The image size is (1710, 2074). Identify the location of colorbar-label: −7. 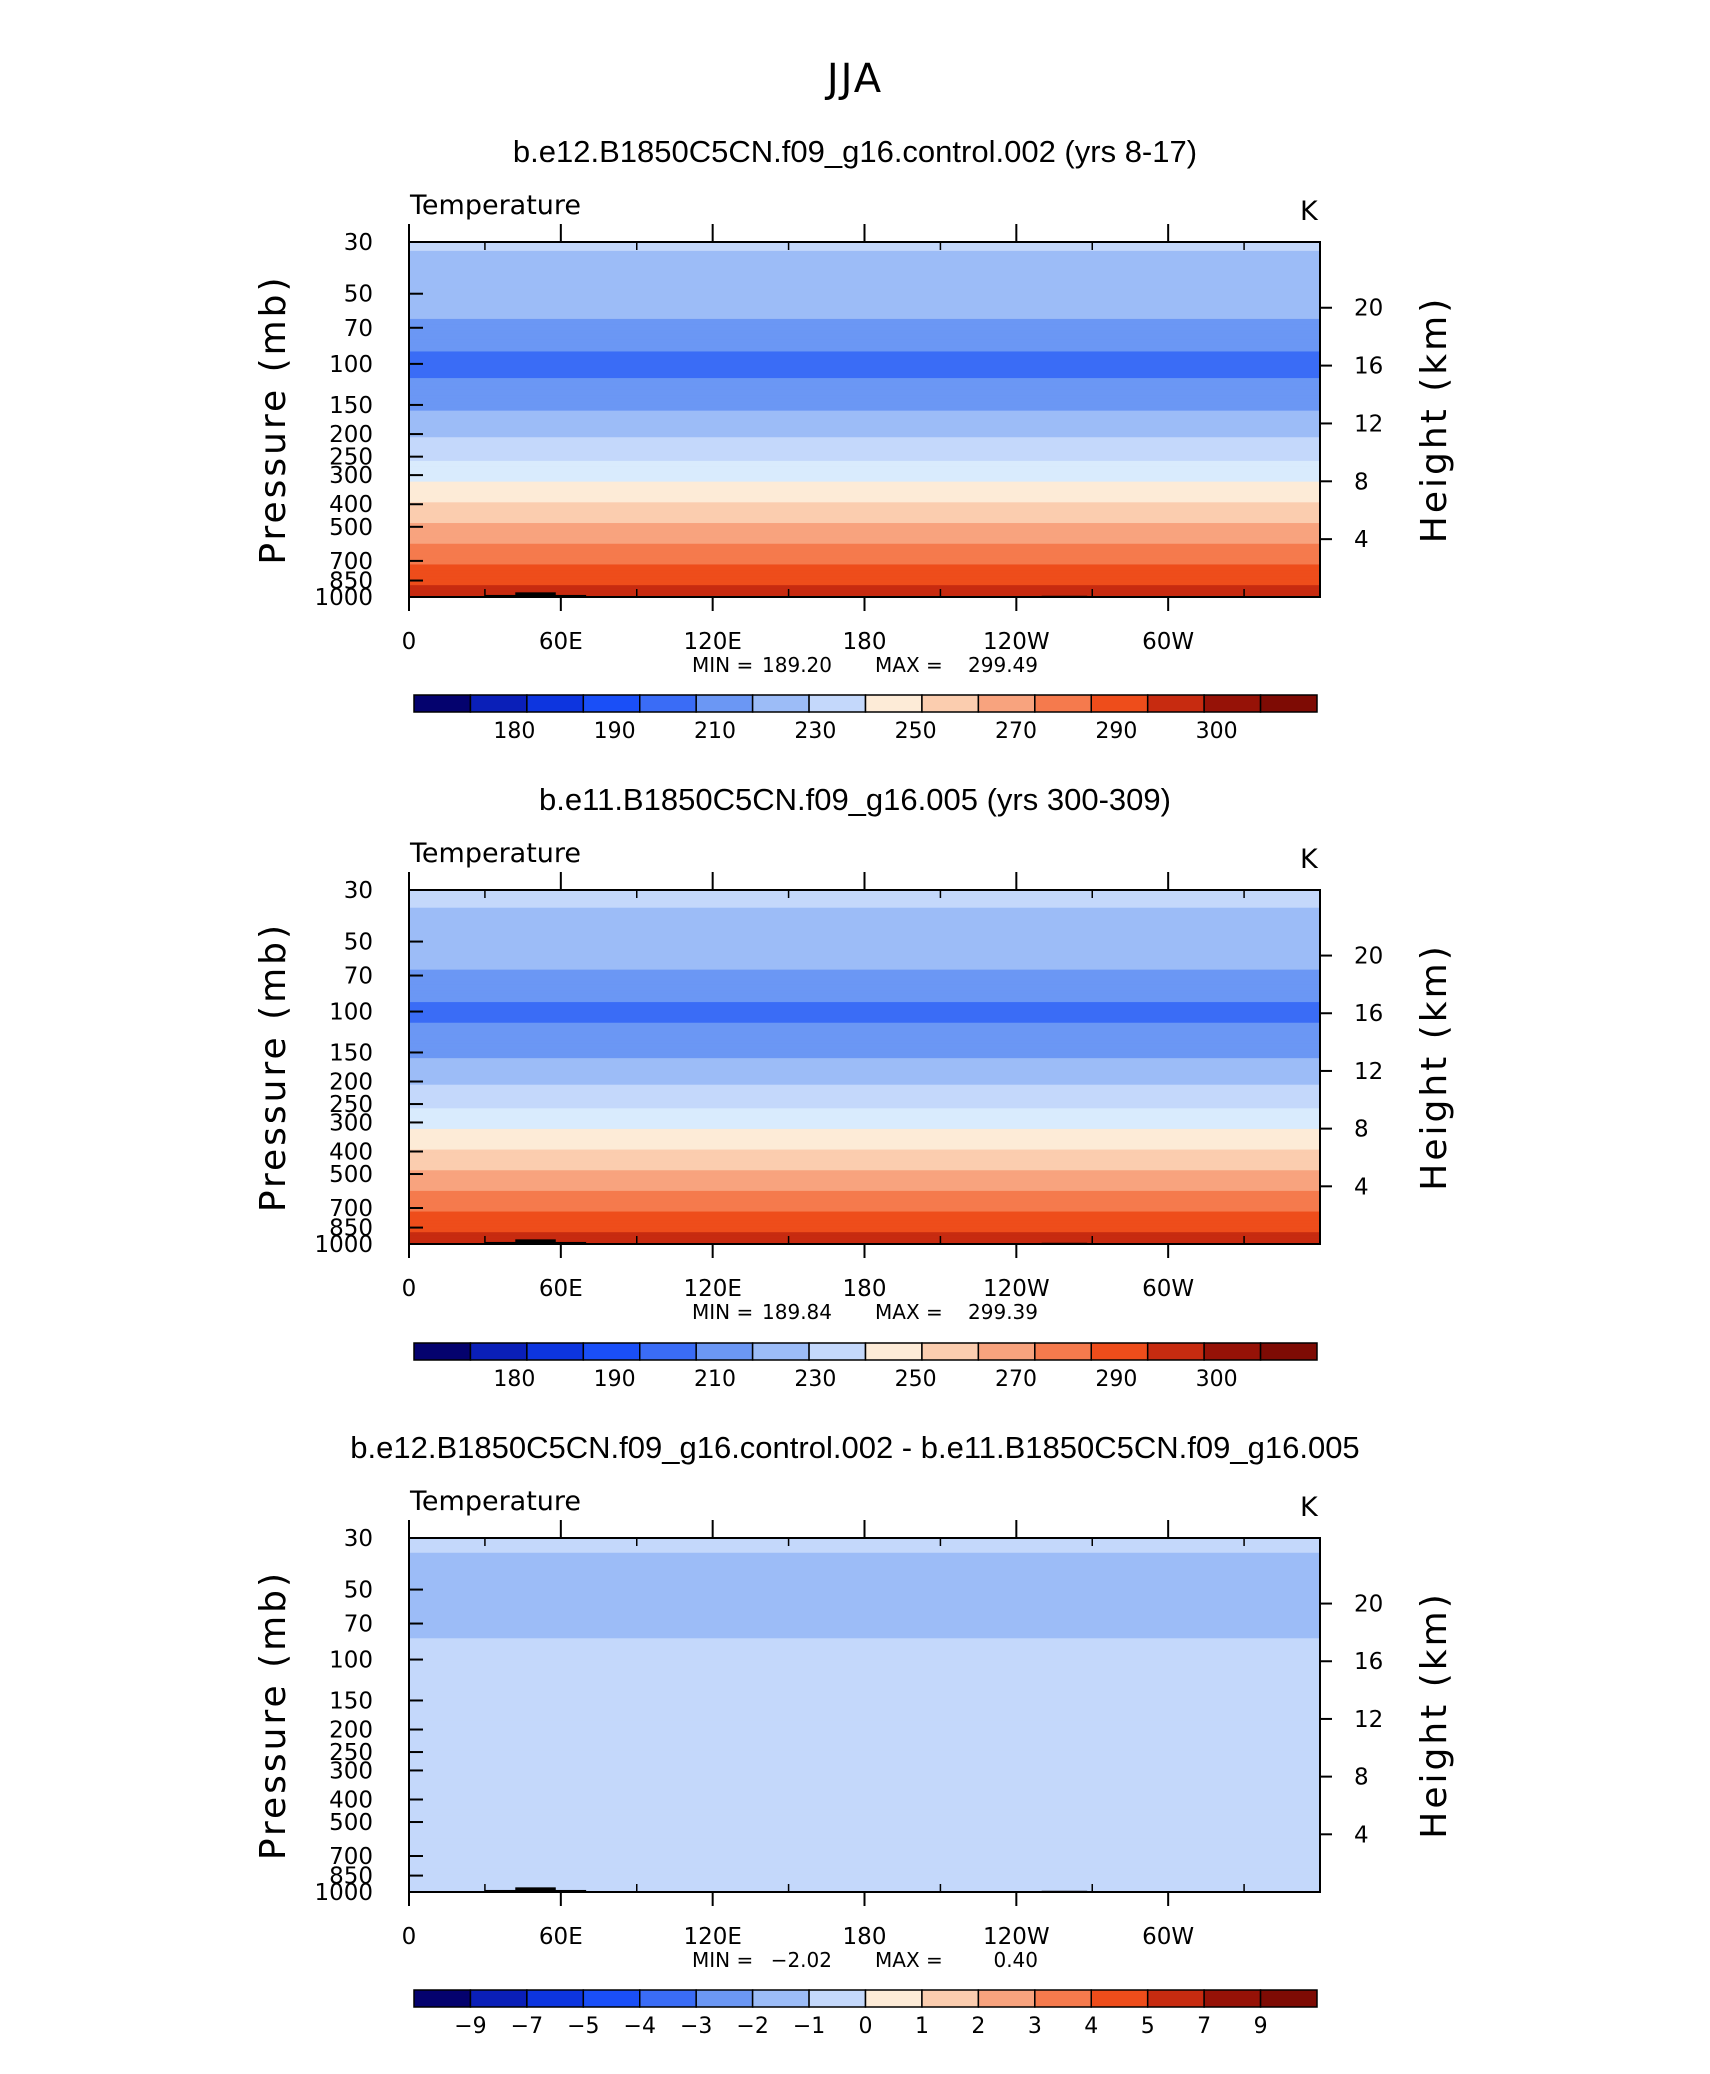
(527, 2026).